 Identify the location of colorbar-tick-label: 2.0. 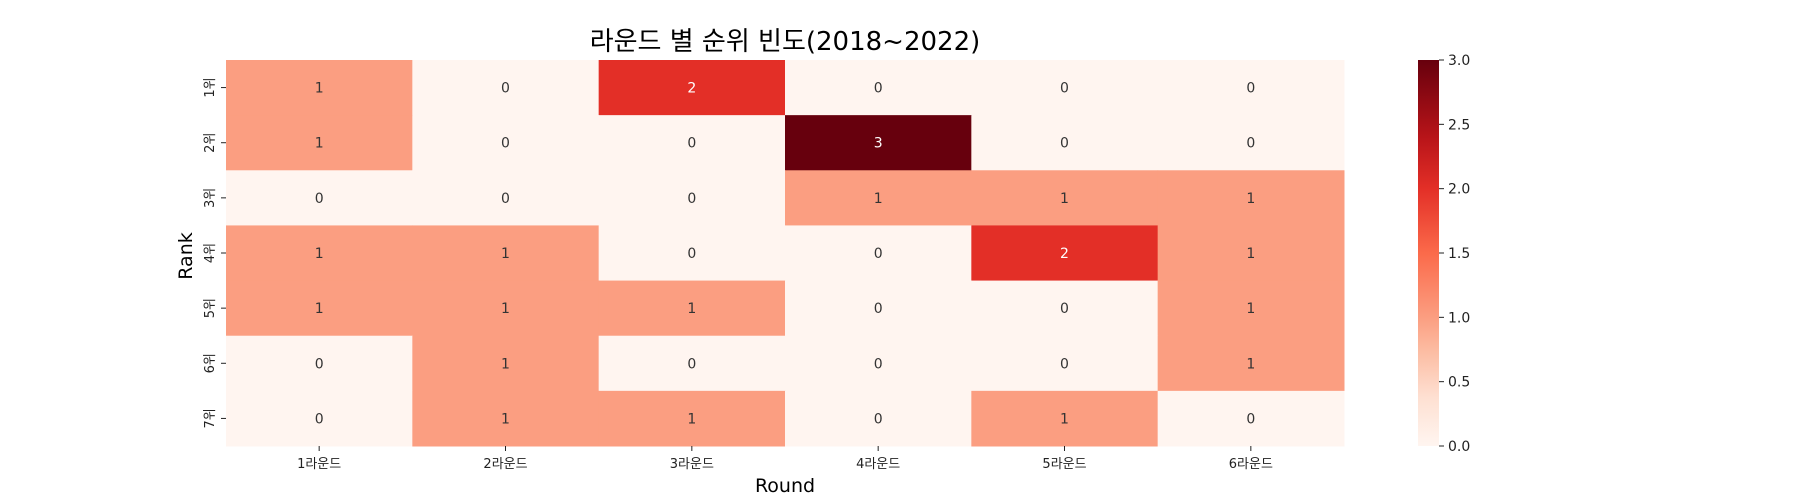
(1459, 190).